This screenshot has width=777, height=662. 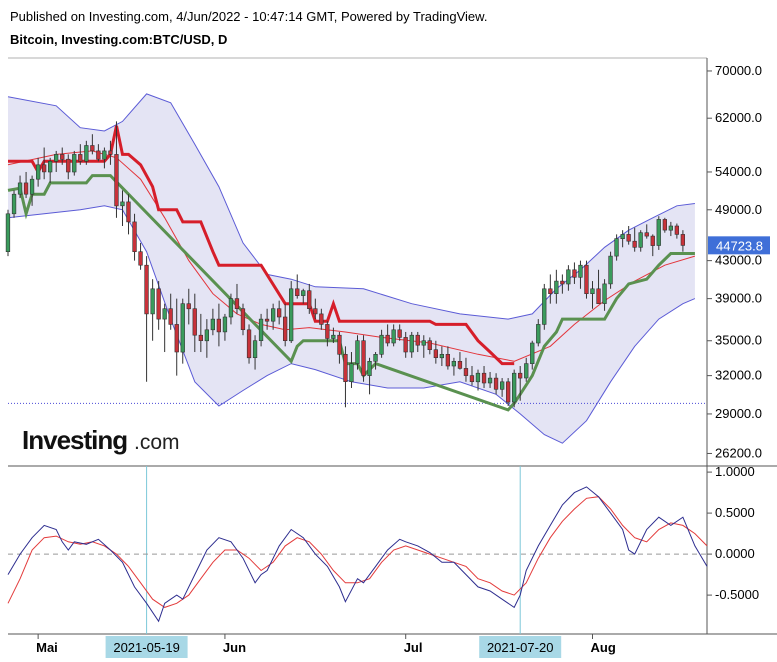 What do you see at coordinates (738, 117) in the screenshot?
I see `price-tick-label: 62000.0` at bounding box center [738, 117].